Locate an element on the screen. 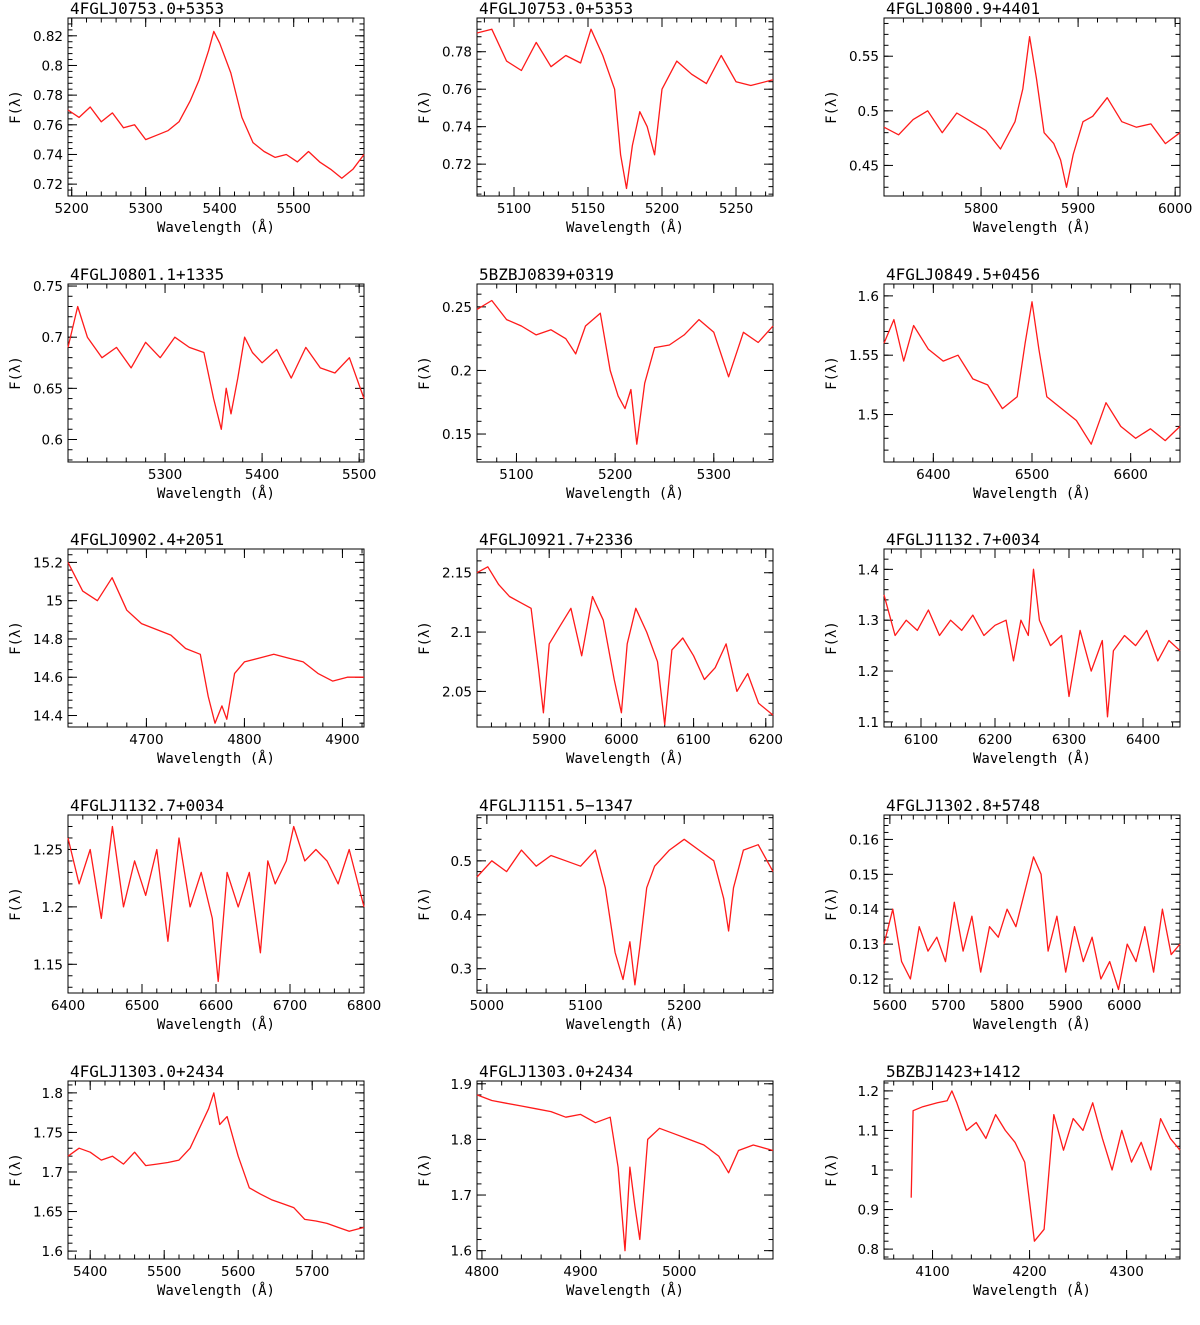  x-tick-label: 6200 is located at coordinates (766, 740).